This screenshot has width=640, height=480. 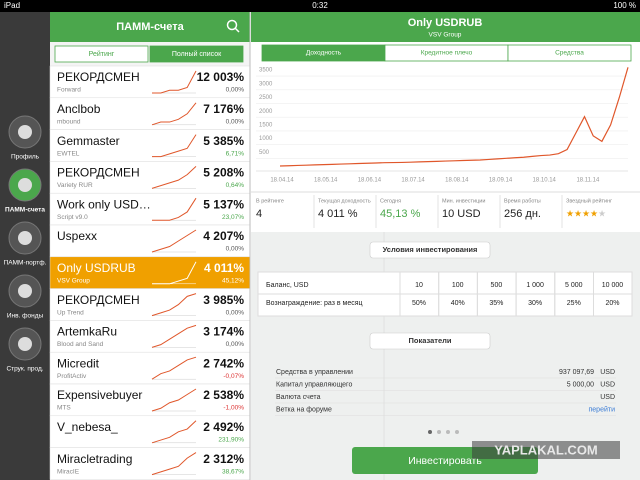 What do you see at coordinates (324, 53) in the screenshot?
I see `detail-tab-label: Доходность` at bounding box center [324, 53].